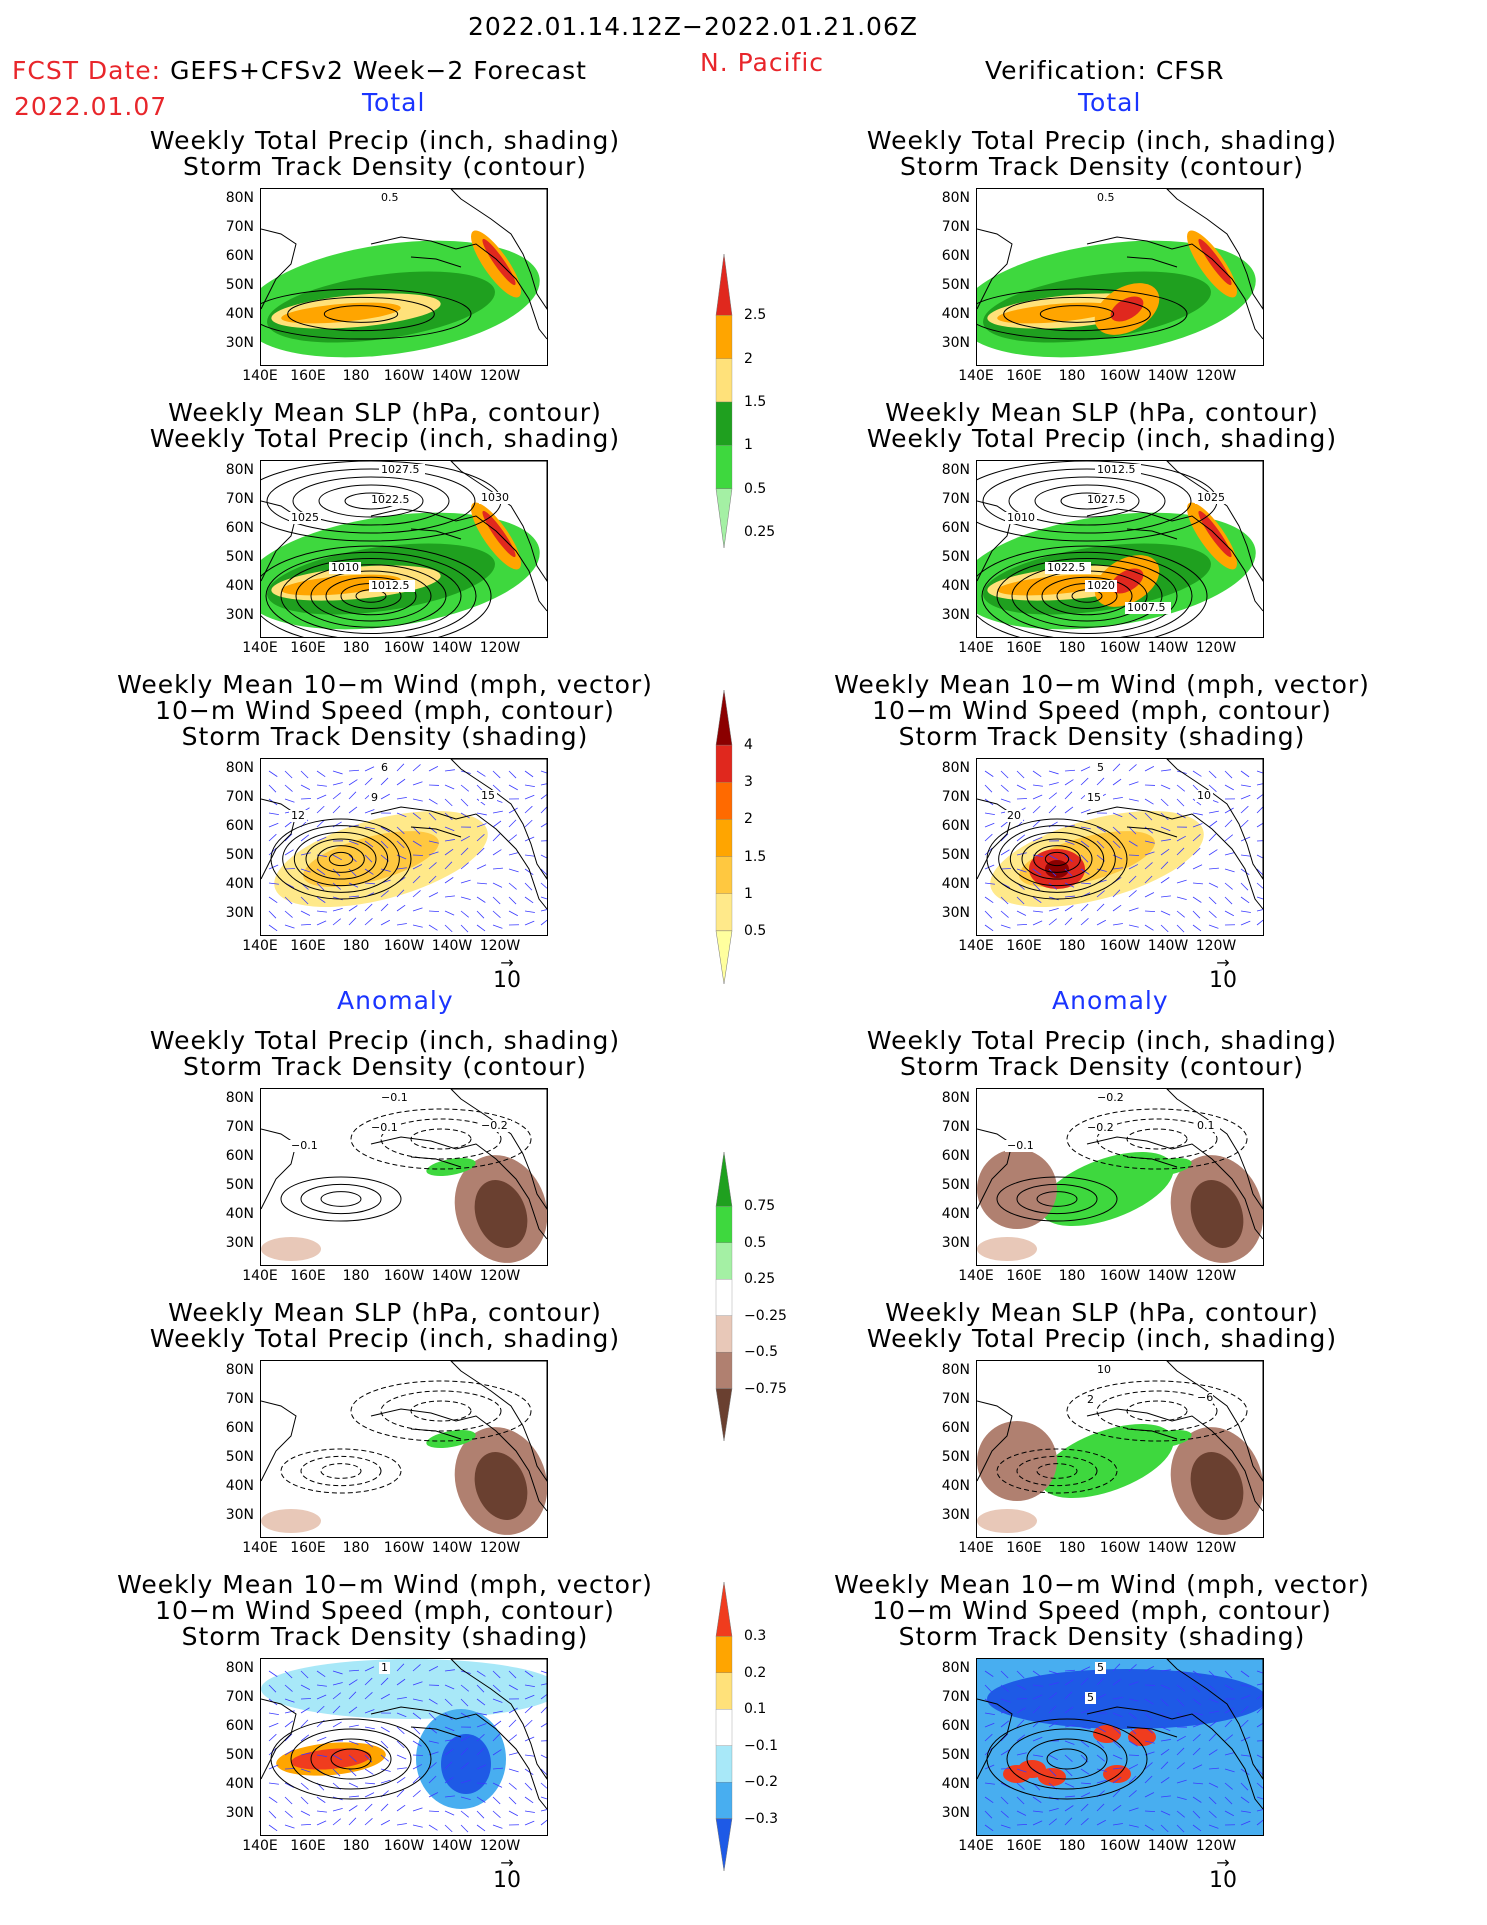  What do you see at coordinates (87, 70) in the screenshot?
I see `fcst-date-label: FCST Date:` at bounding box center [87, 70].